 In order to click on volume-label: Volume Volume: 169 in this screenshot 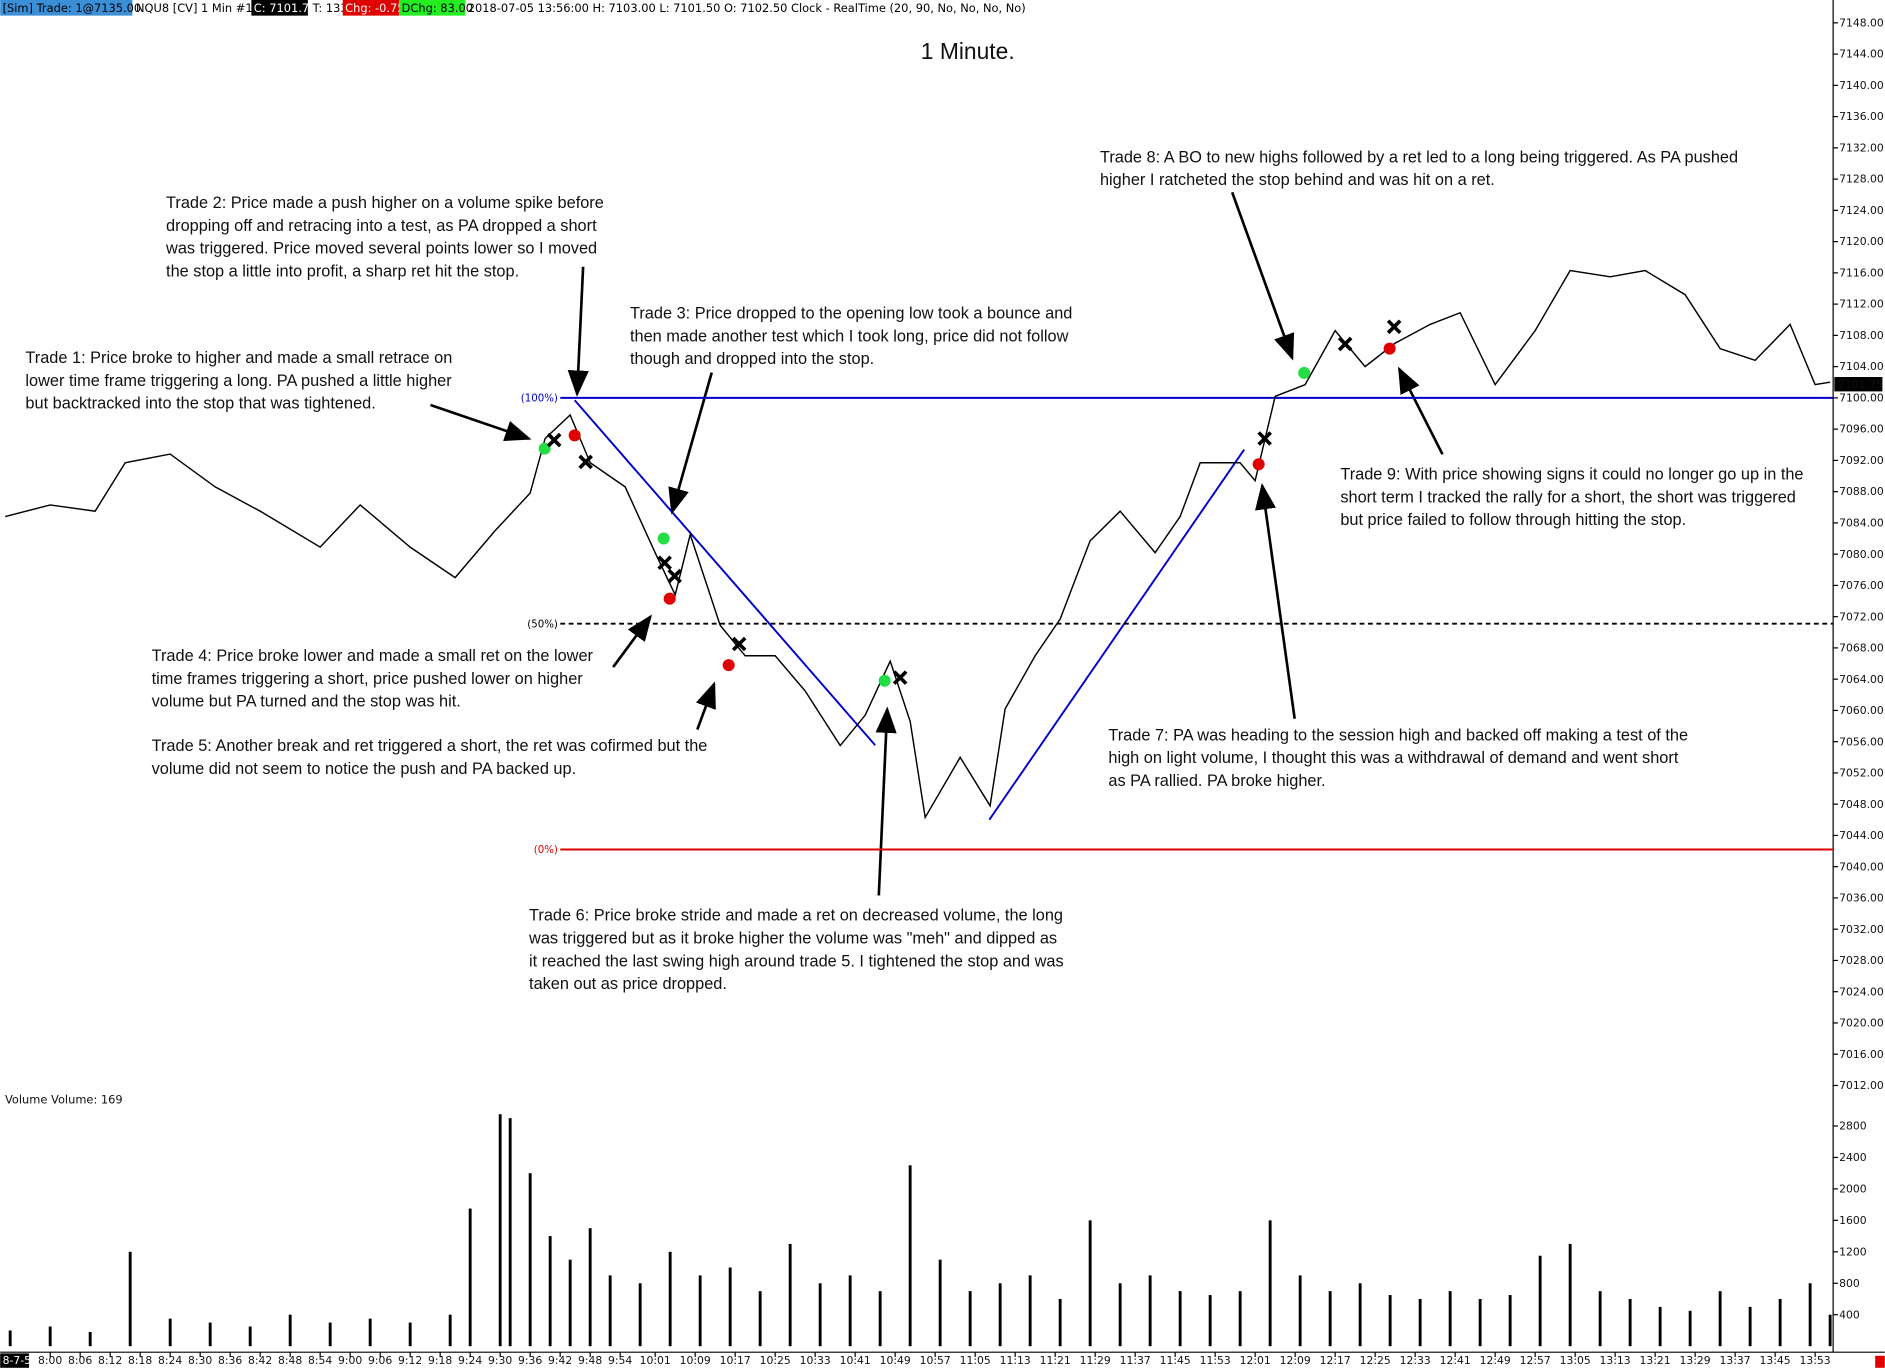, I will do `click(64, 1099)`.